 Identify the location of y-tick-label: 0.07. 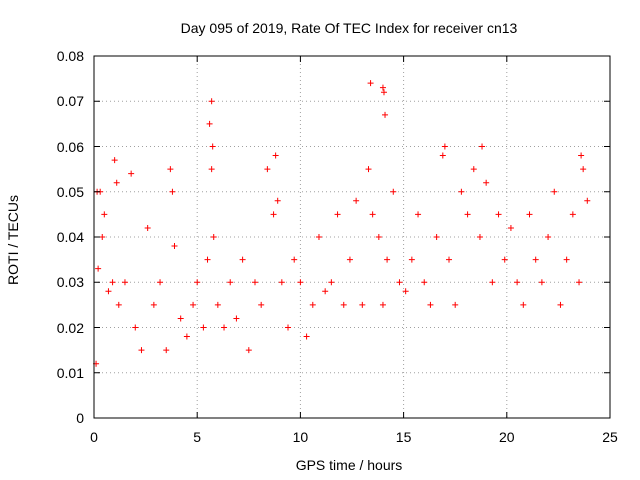
(70, 101).